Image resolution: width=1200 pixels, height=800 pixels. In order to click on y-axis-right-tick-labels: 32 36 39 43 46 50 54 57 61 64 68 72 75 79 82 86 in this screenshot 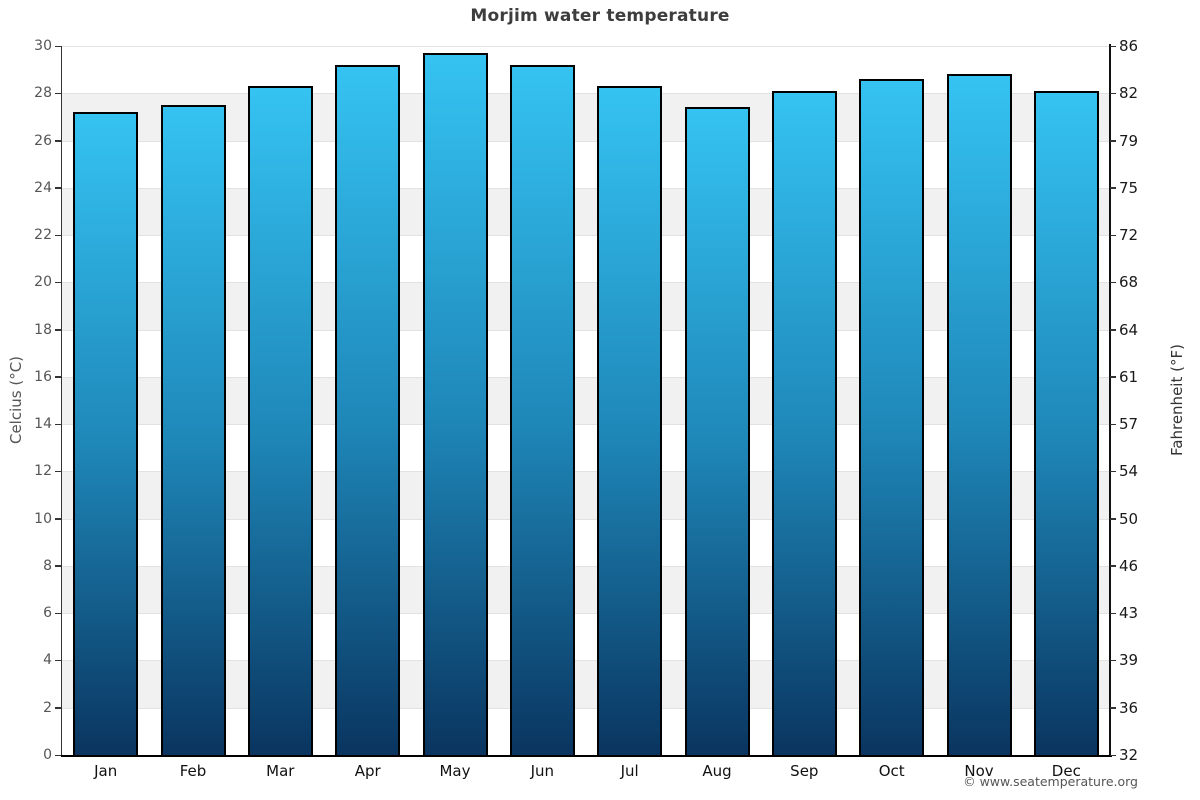, I will do `click(1149, 400)`.